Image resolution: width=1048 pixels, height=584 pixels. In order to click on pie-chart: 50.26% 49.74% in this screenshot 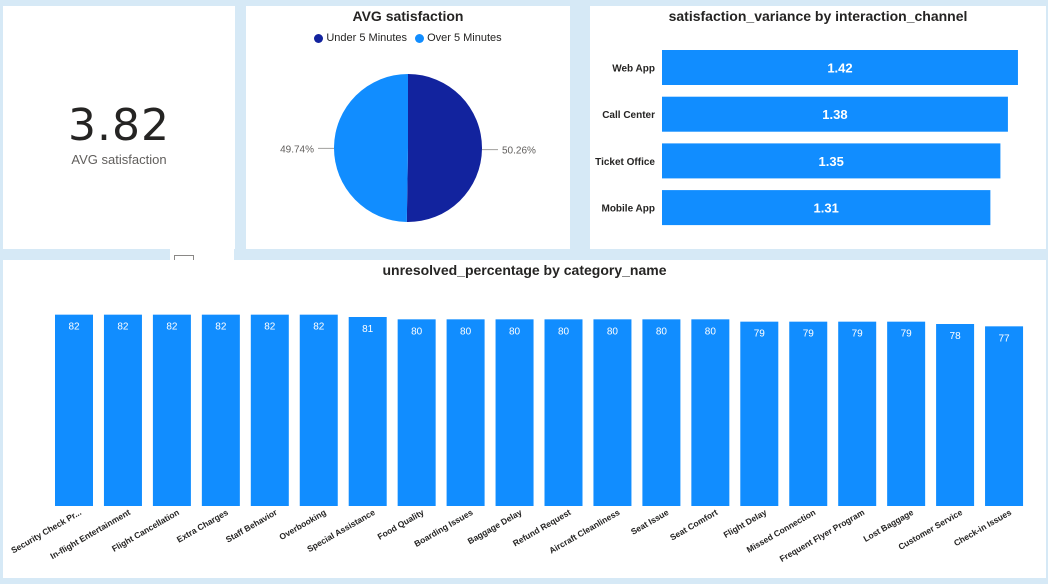, I will do `click(408, 148)`.